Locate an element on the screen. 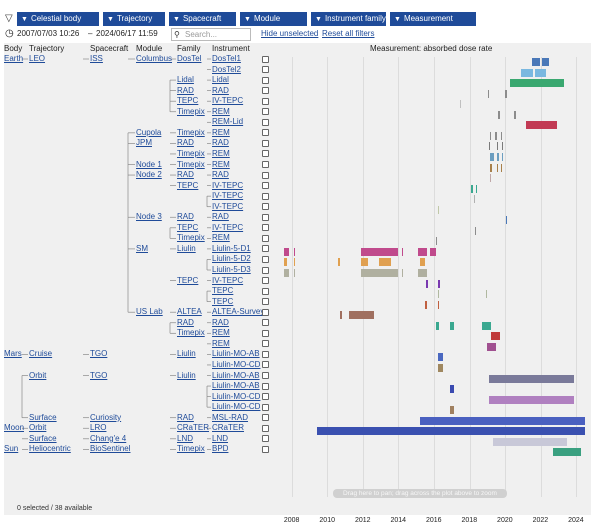  row-mod-cell: US Lab is located at coordinates (149, 312).